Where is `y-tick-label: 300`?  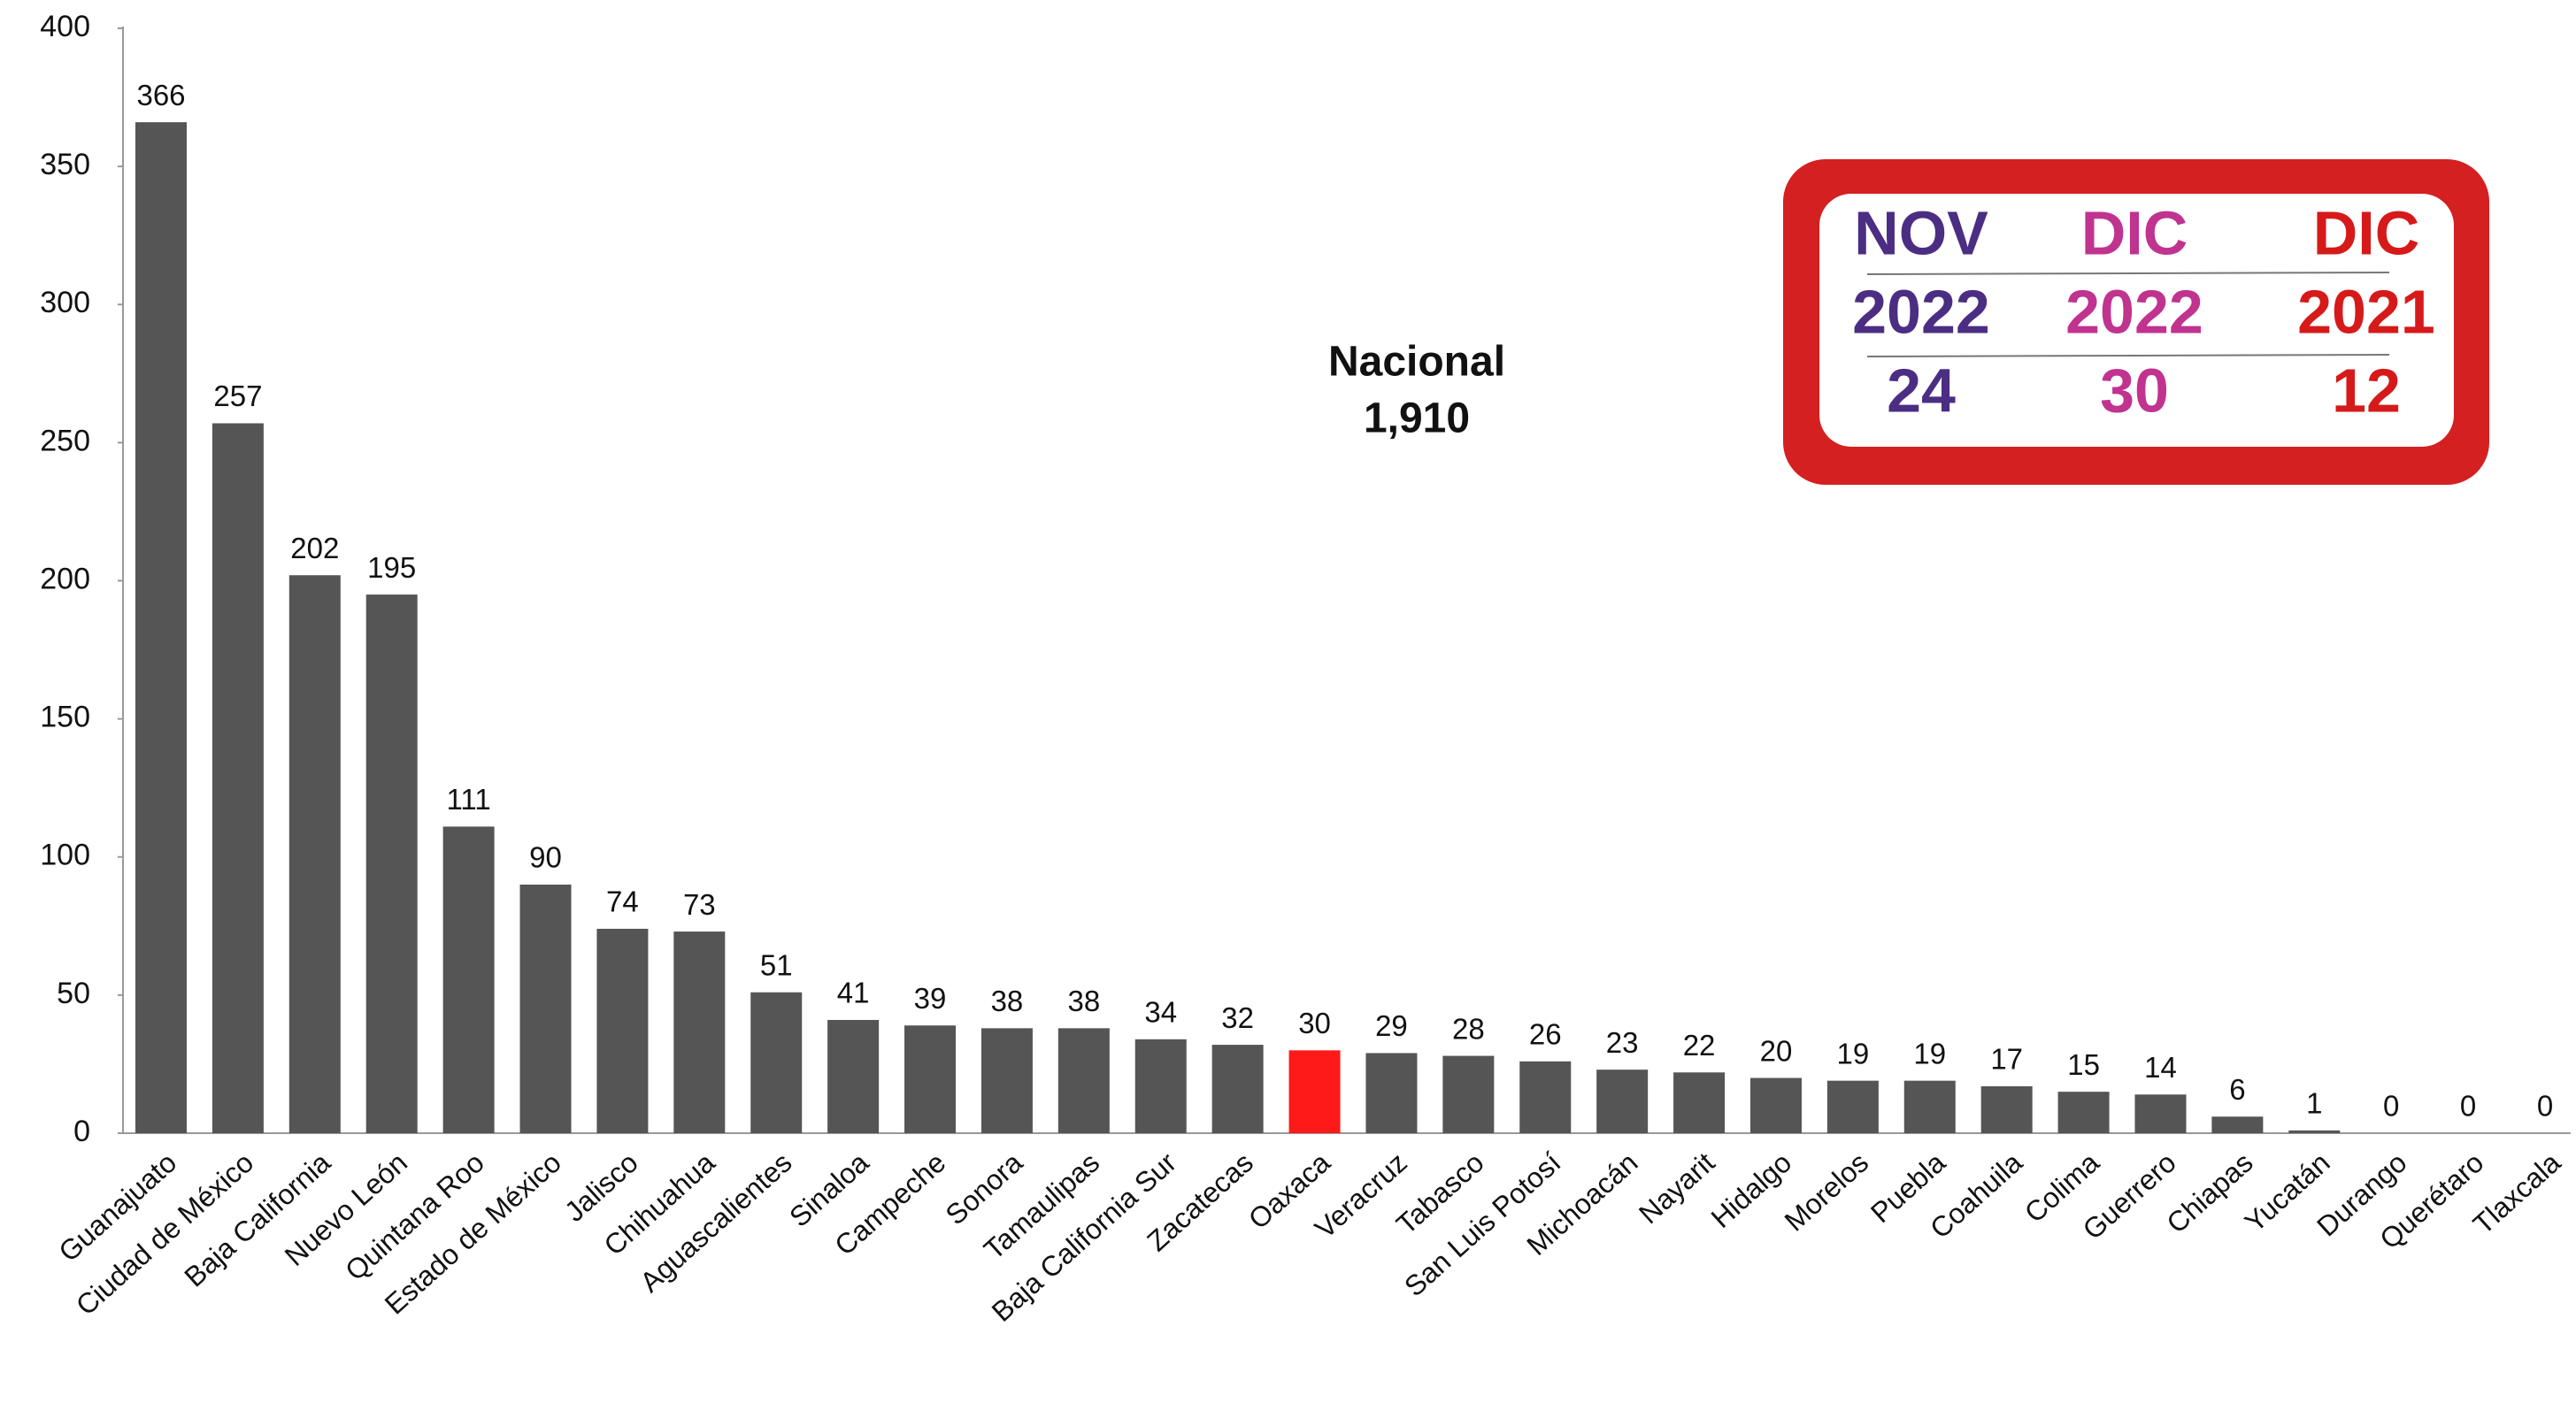
y-tick-label: 300 is located at coordinates (65, 302).